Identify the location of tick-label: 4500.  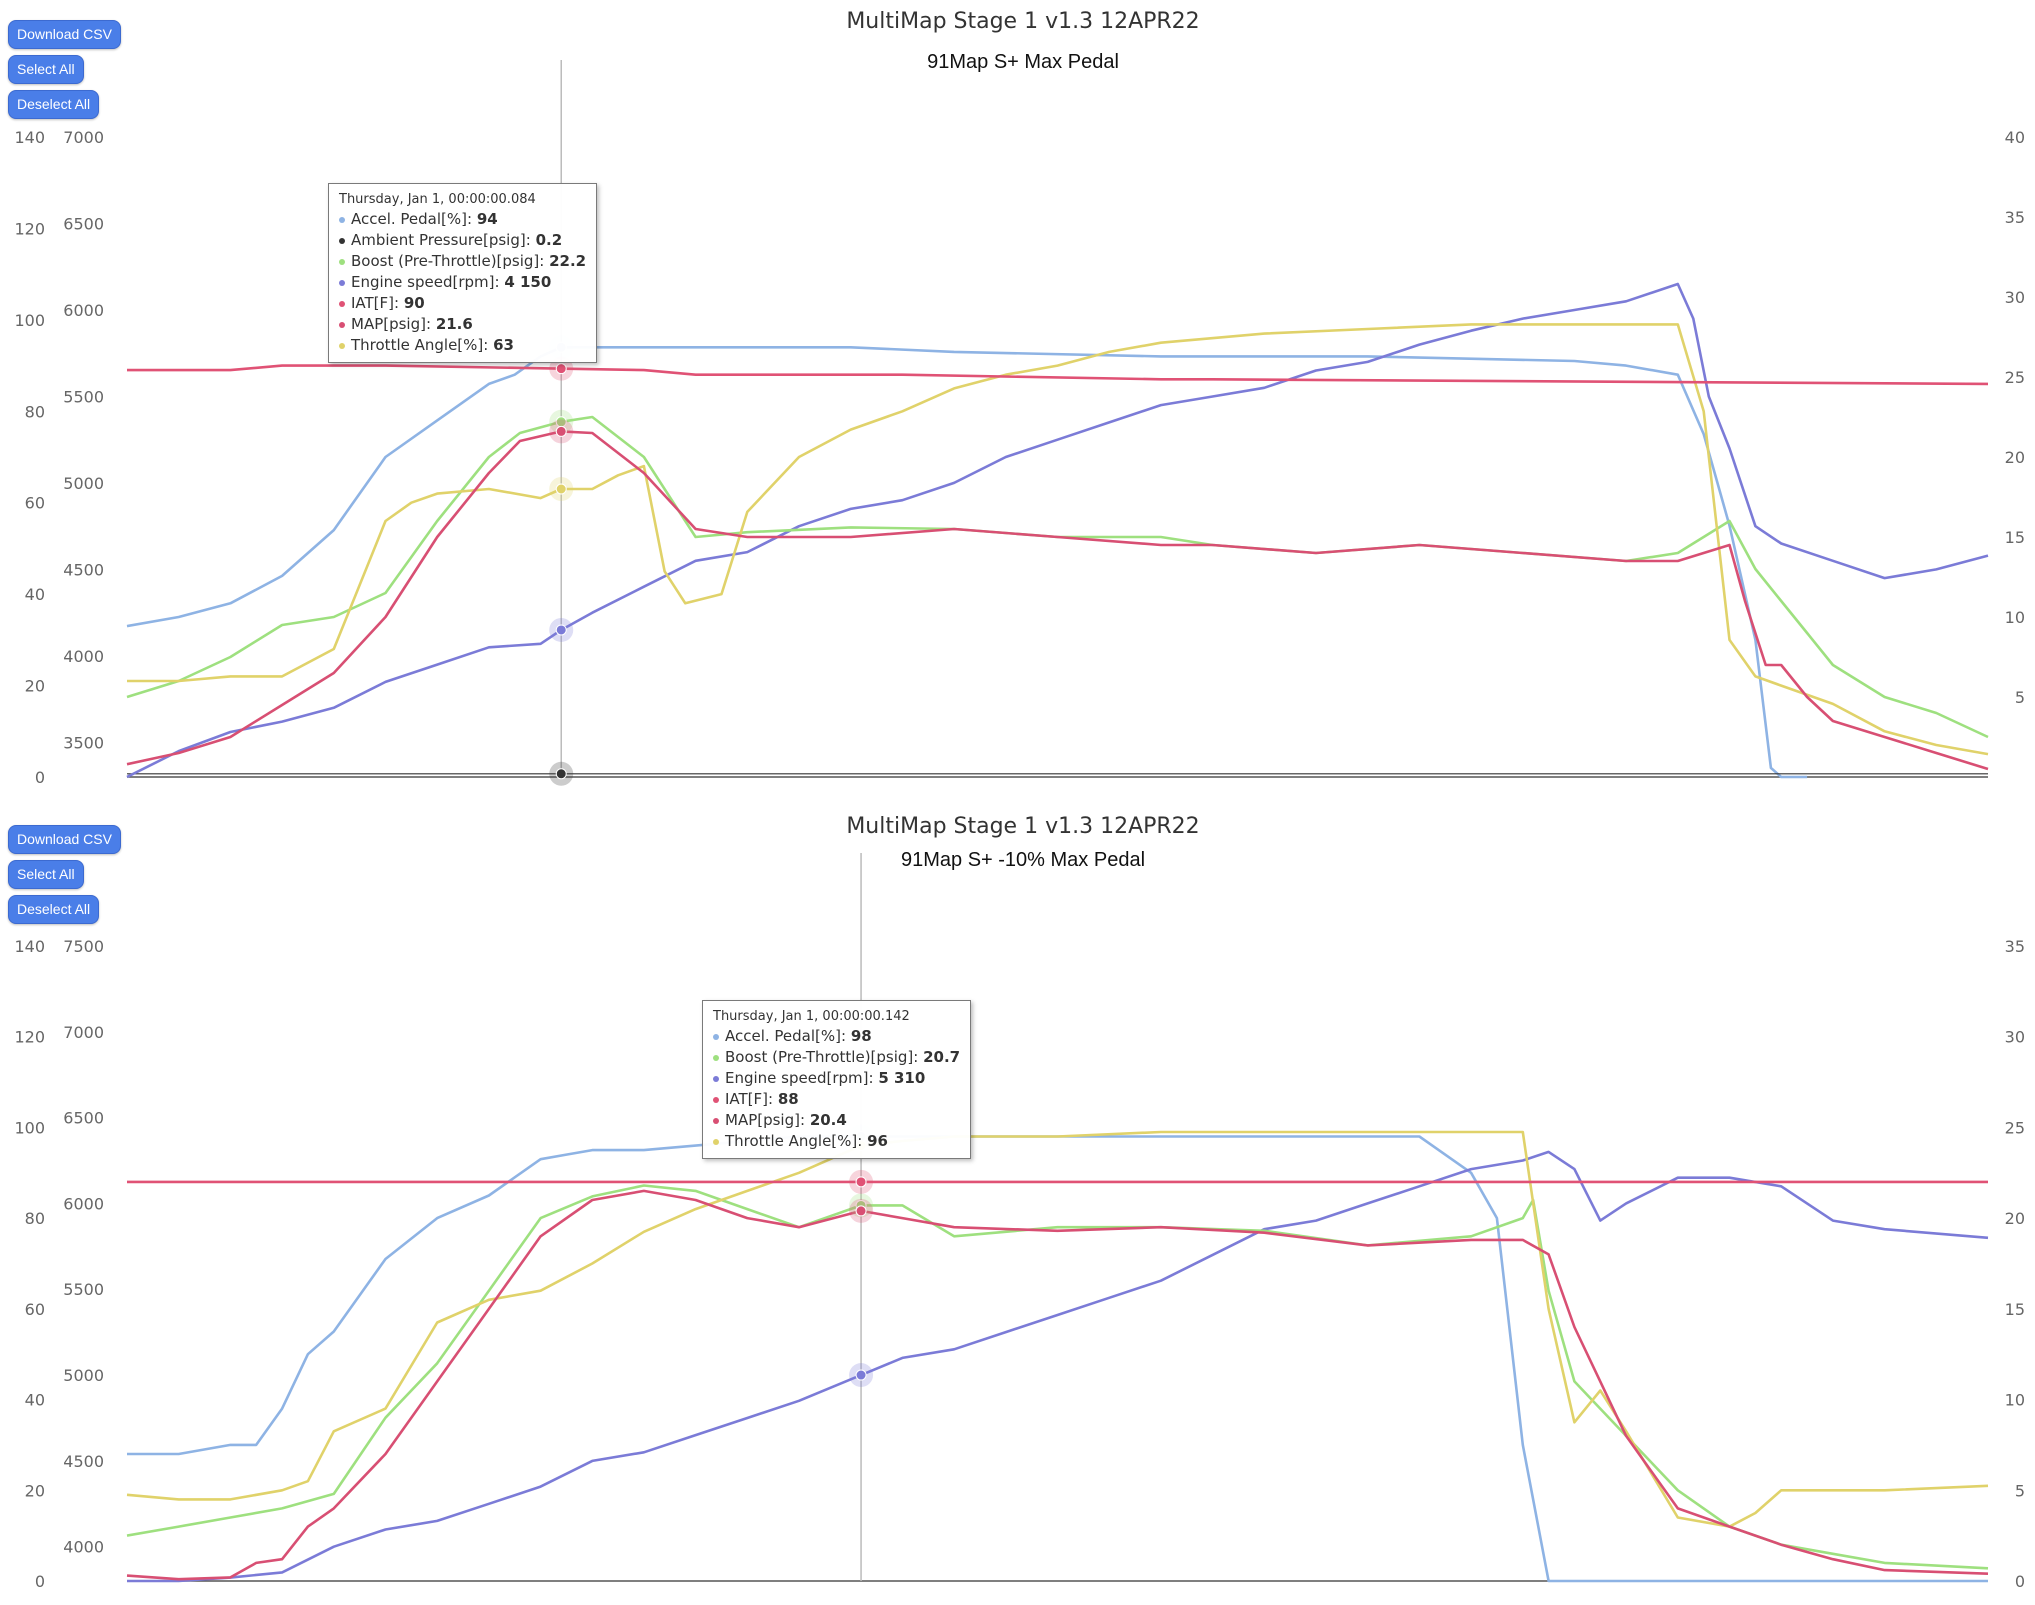
(83, 569).